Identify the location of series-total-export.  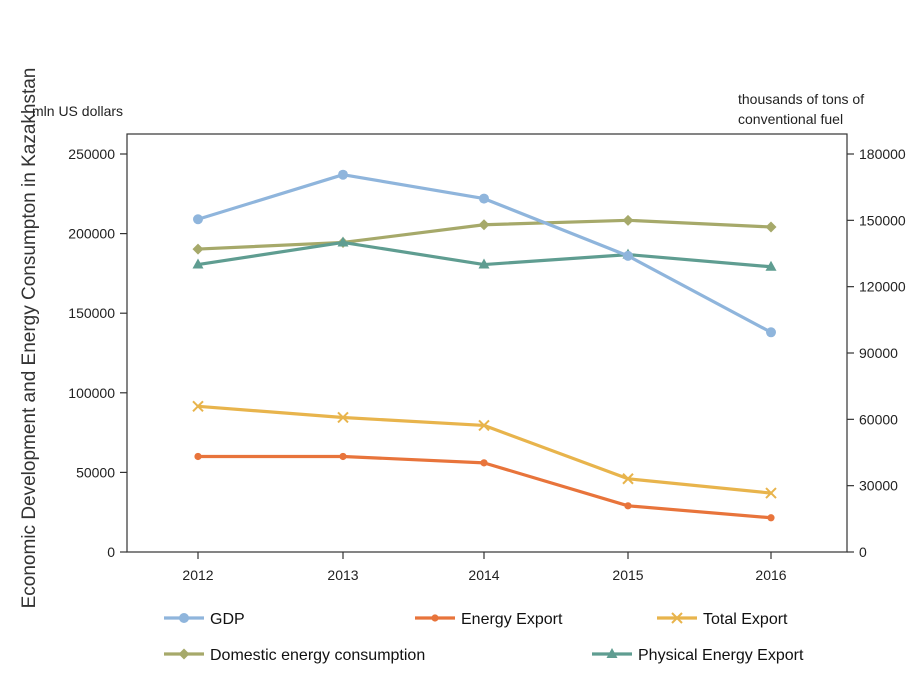
(484, 449).